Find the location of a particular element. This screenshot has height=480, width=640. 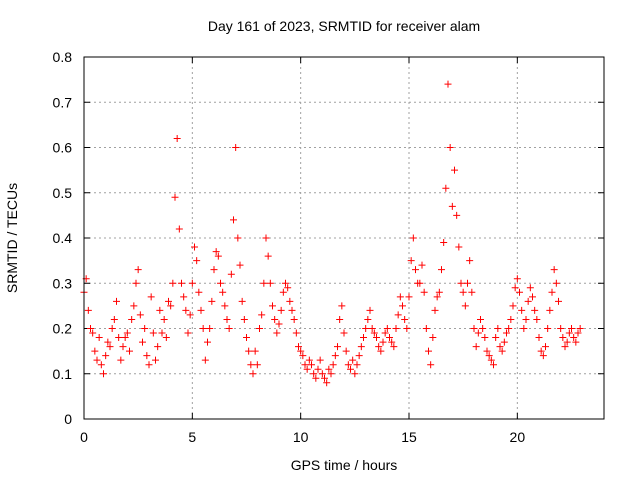

y-tick-label: 0.1 is located at coordinates (63, 374).